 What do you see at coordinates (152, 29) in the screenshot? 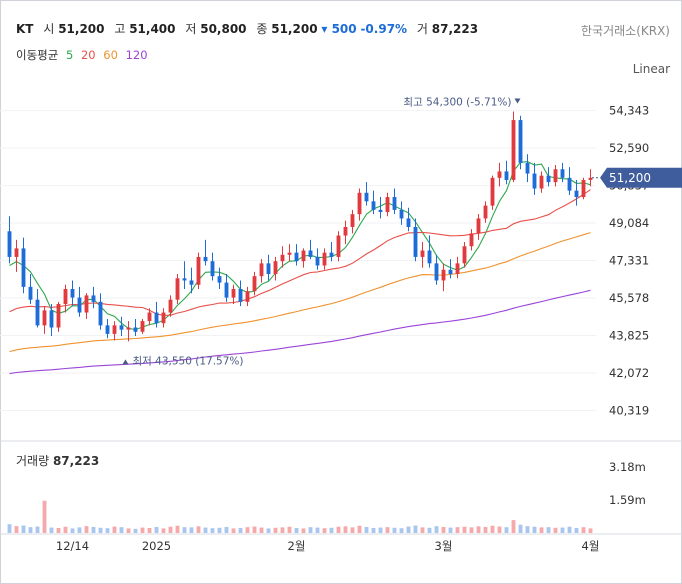
I see `high-value: 51,400` at bounding box center [152, 29].